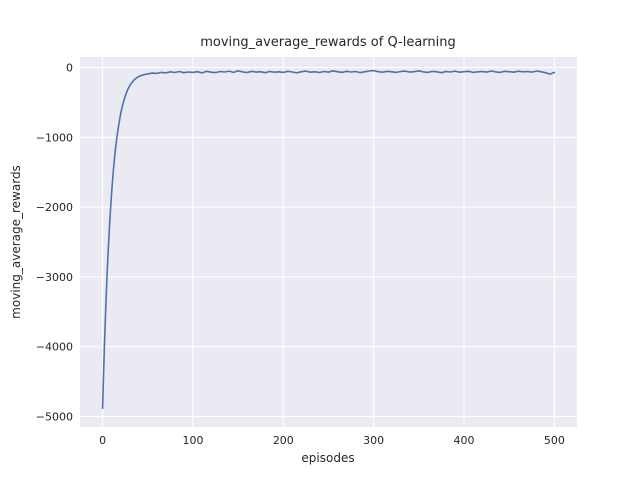  What do you see at coordinates (554, 440) in the screenshot?
I see `x-tick-label: 500` at bounding box center [554, 440].